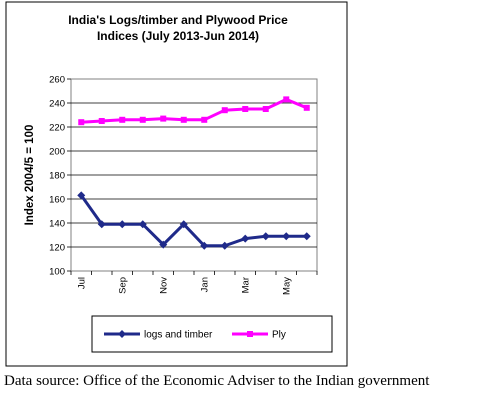 This screenshot has width=497, height=418. I want to click on x-tick-label-jul: Jul, so click(81, 283).